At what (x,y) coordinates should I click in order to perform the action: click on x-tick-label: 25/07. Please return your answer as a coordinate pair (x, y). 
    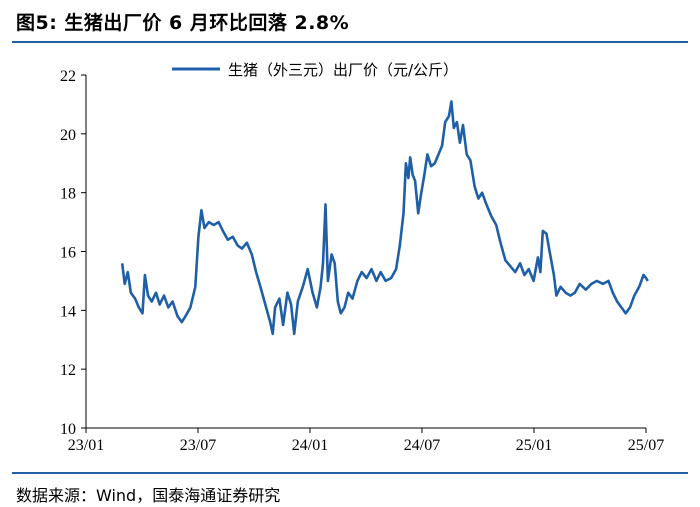
    Looking at the image, I should click on (646, 445).